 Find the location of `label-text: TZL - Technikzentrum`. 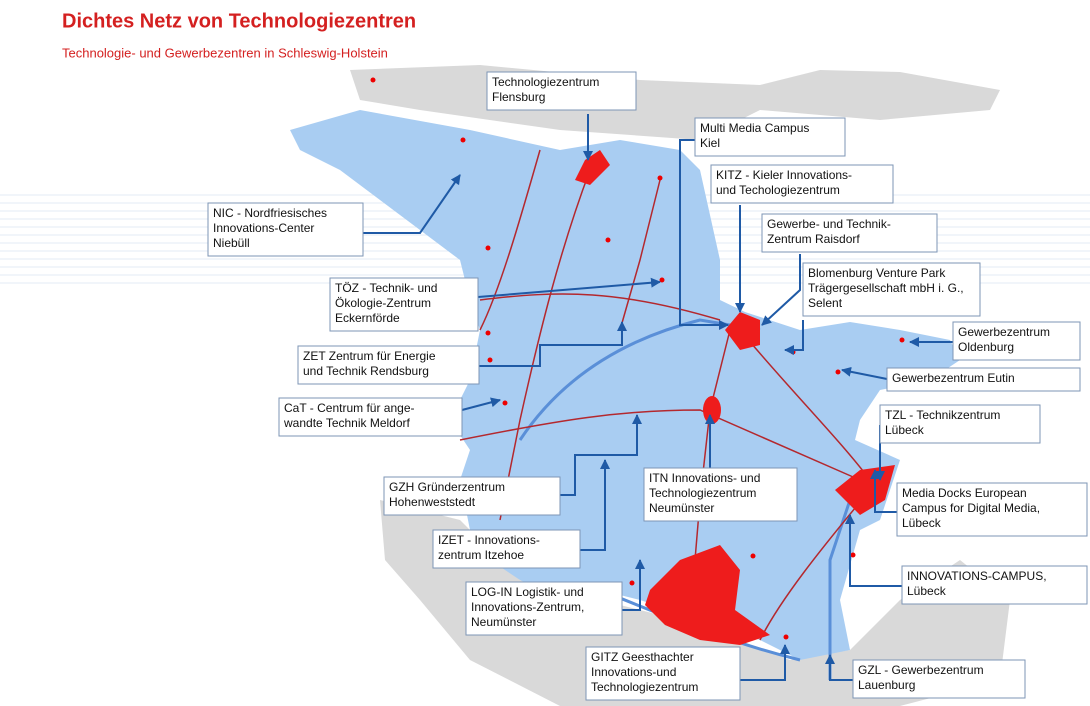

label-text: TZL - Technikzentrum is located at coordinates (942, 415).